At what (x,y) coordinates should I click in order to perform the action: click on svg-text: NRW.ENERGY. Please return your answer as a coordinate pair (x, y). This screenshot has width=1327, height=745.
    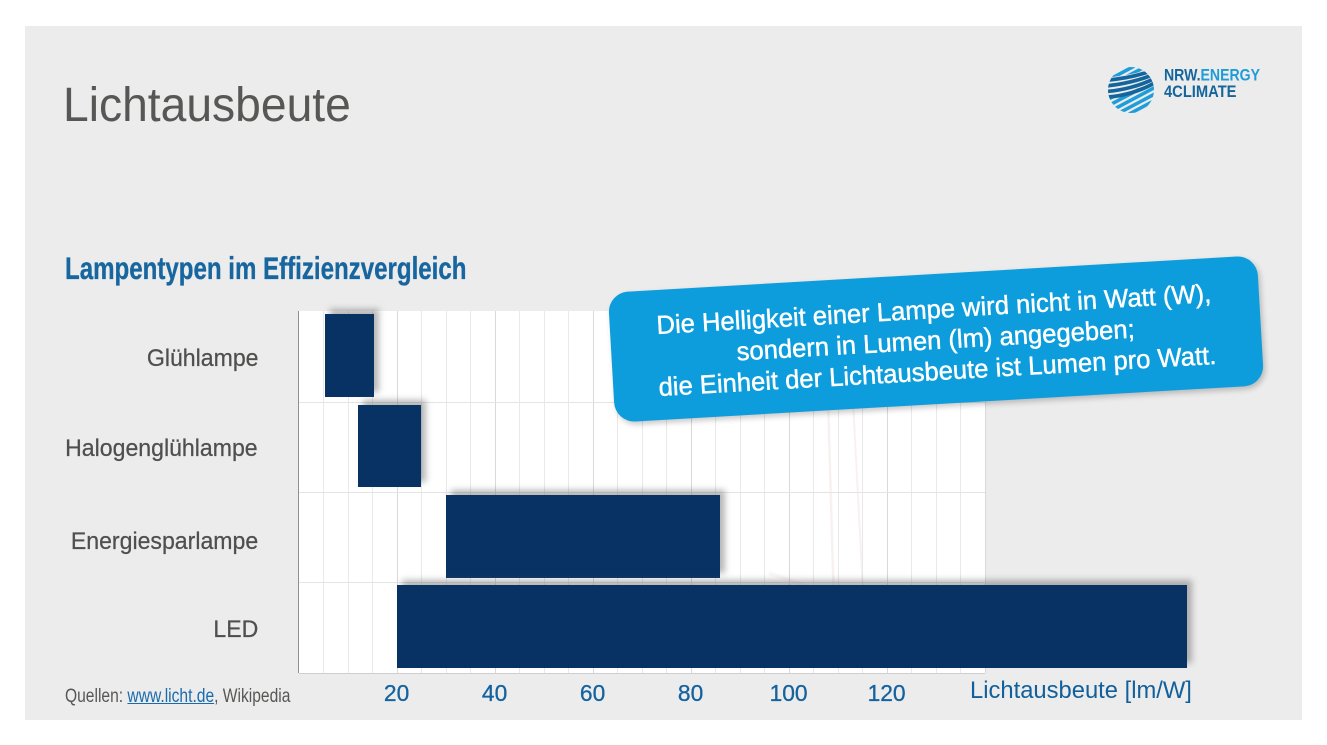
    Looking at the image, I should click on (1212, 75).